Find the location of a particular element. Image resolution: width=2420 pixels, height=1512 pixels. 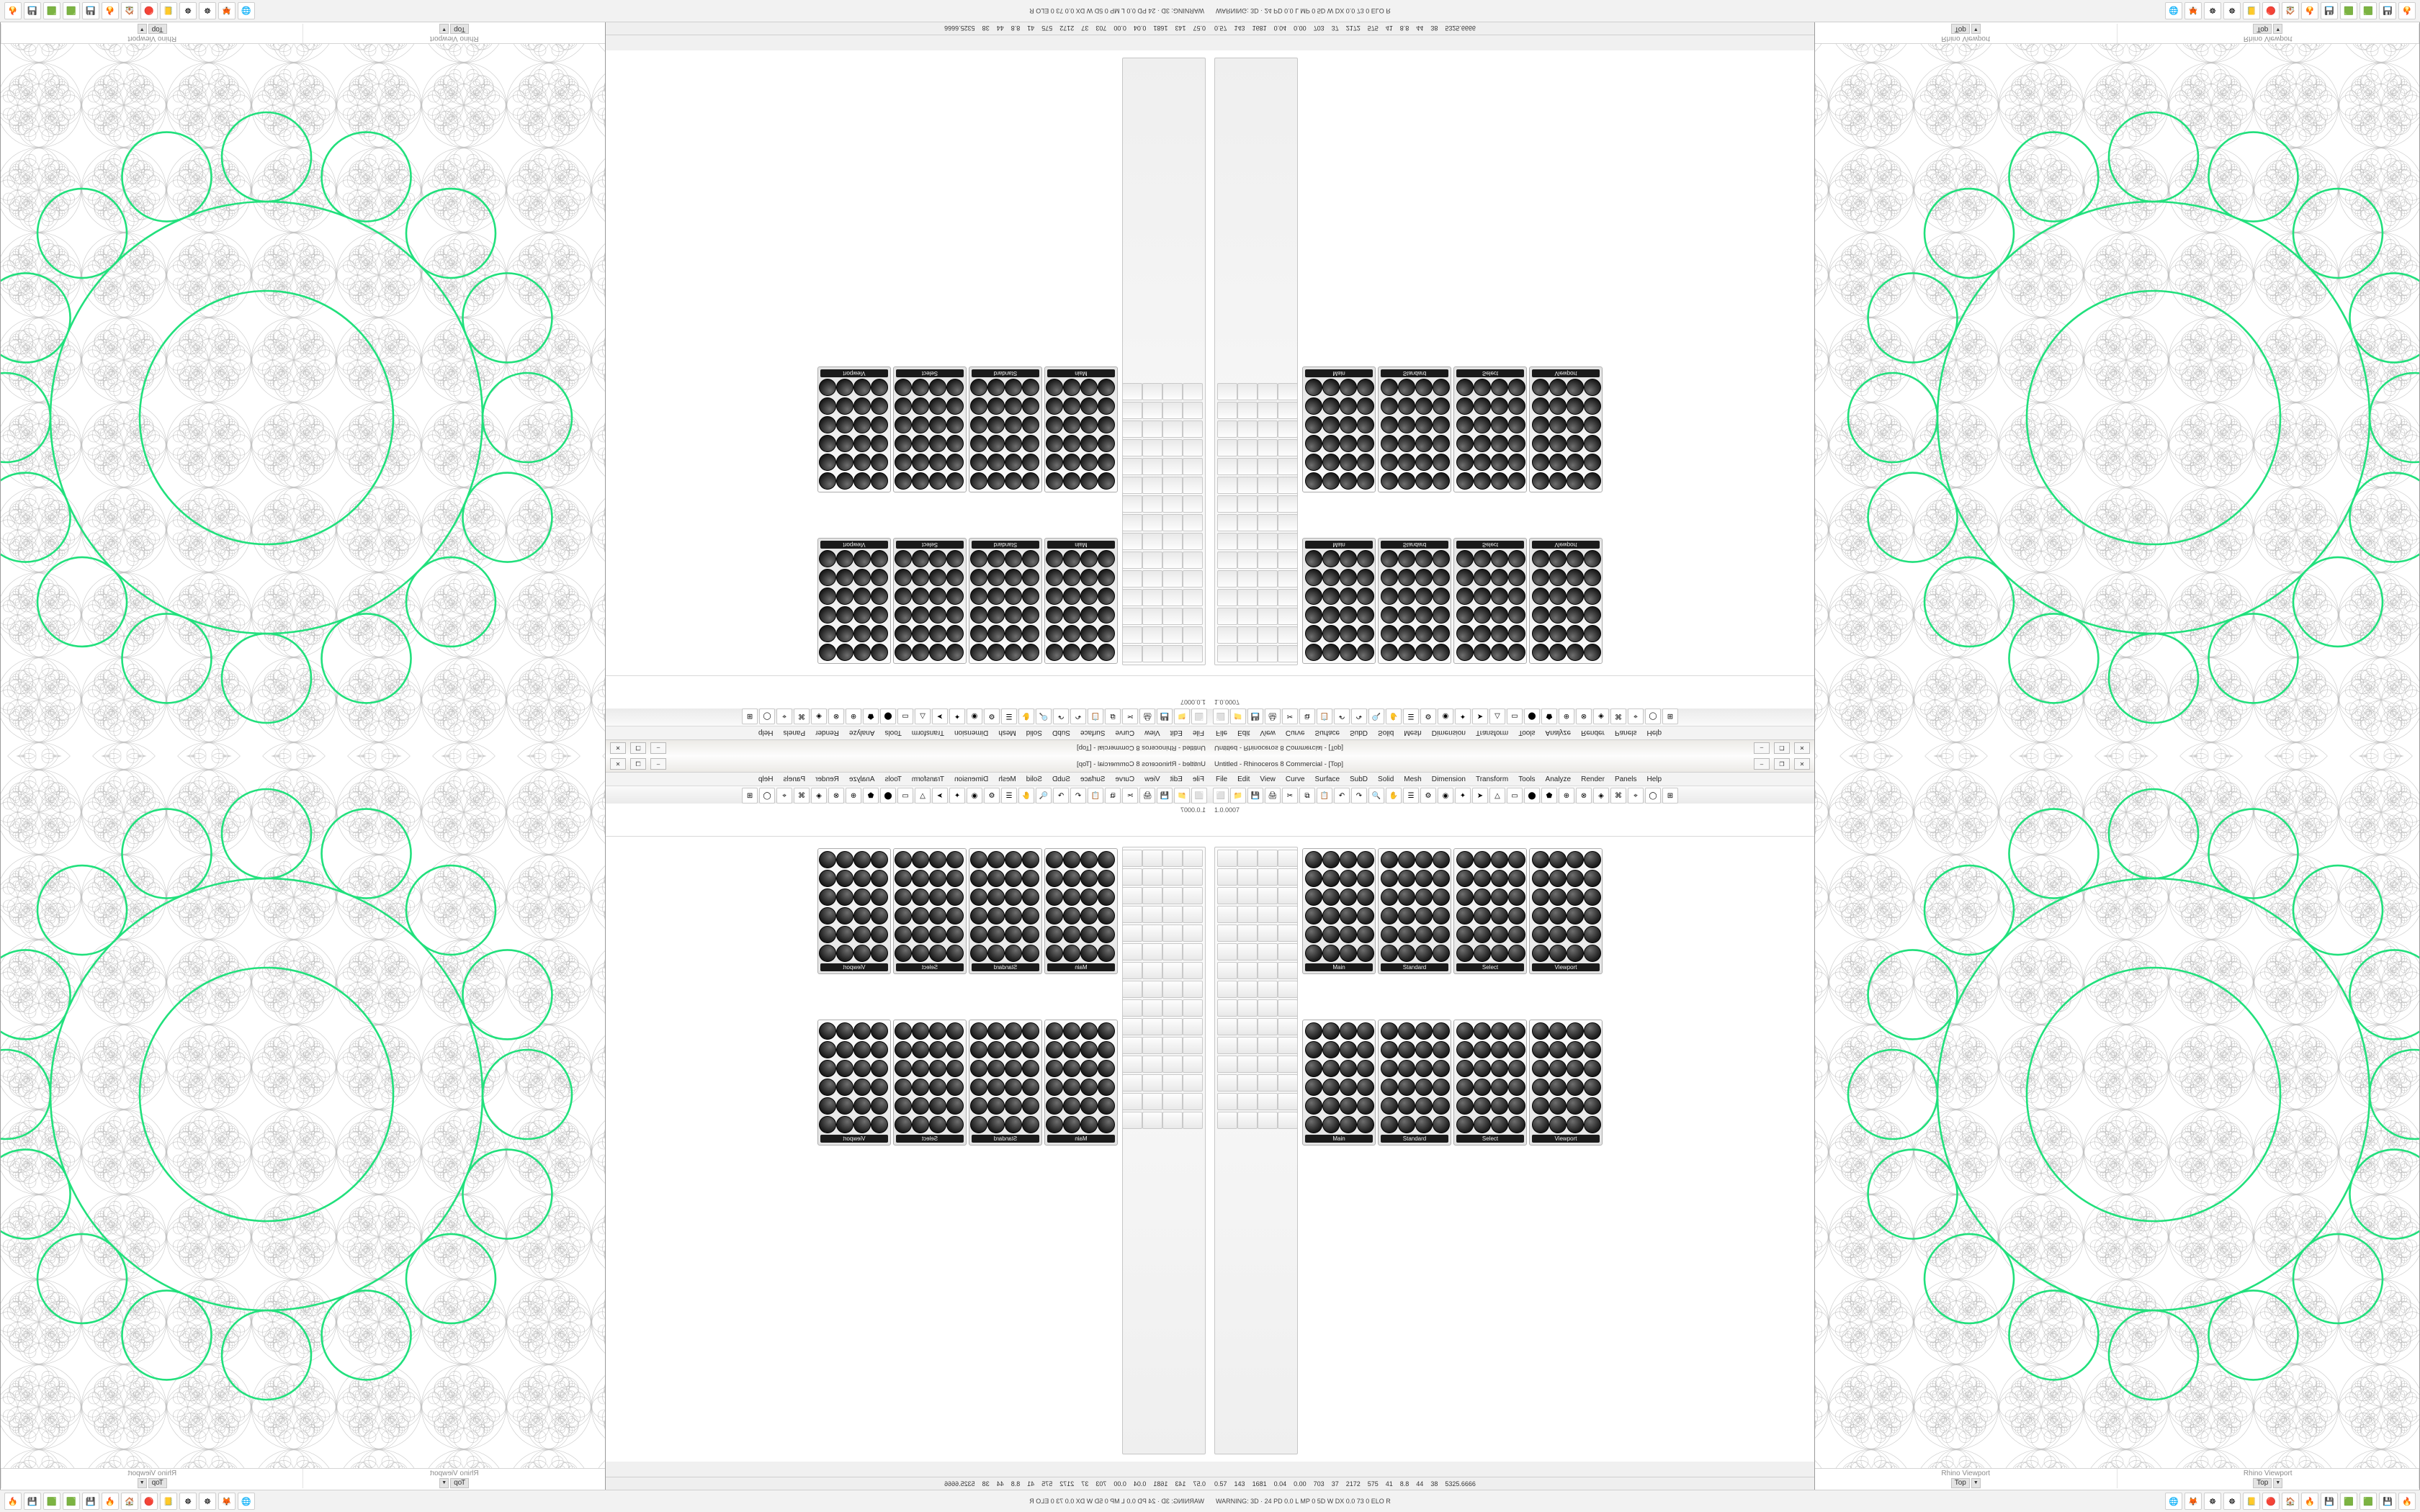

rhino-toolbar-icon-0: ⬜ is located at coordinates (1221, 716).